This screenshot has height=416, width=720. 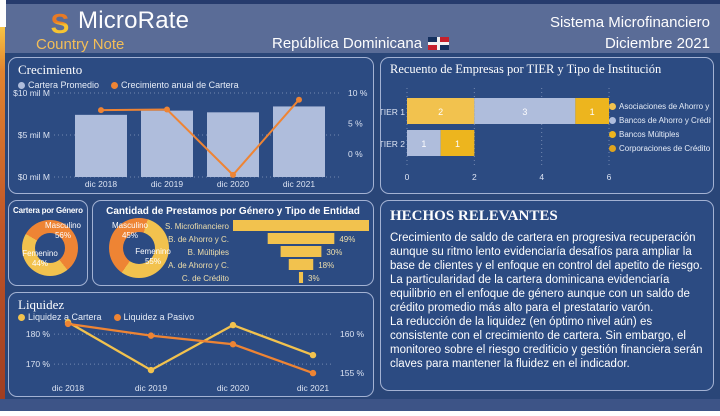 I want to click on svg-text: 5 %, so click(x=355, y=124).